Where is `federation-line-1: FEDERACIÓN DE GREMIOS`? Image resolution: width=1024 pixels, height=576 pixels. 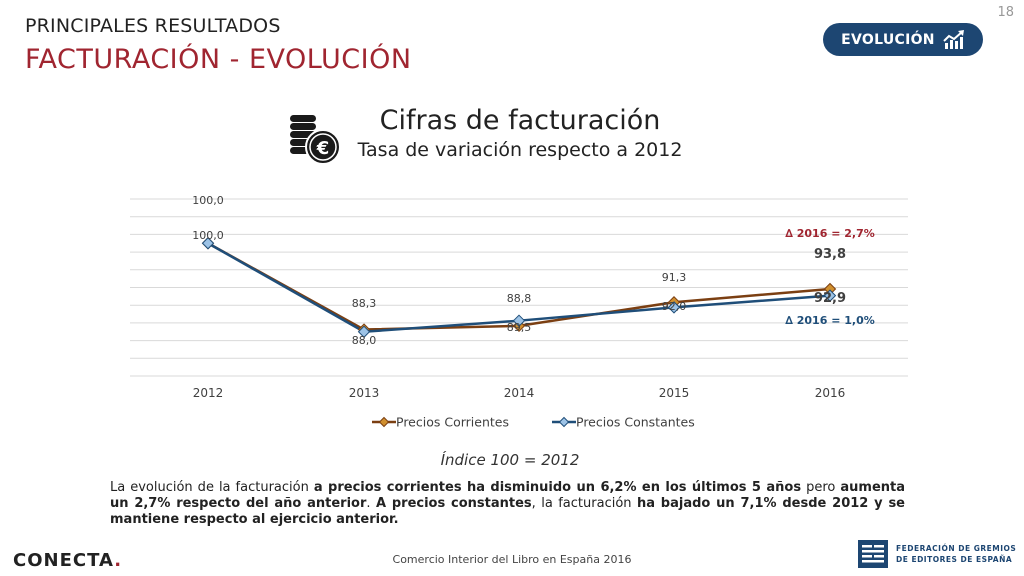 federation-line-1: FEDERACIÓN DE GREMIOS is located at coordinates (956, 548).